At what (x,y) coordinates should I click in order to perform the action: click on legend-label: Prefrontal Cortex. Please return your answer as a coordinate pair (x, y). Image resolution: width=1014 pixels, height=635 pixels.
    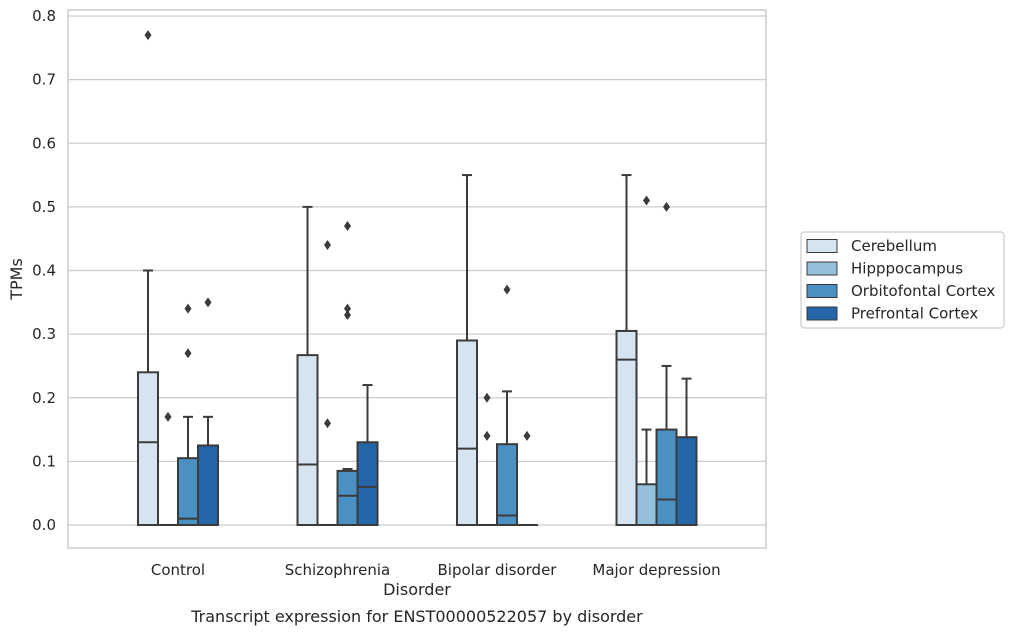
    Looking at the image, I should click on (914, 314).